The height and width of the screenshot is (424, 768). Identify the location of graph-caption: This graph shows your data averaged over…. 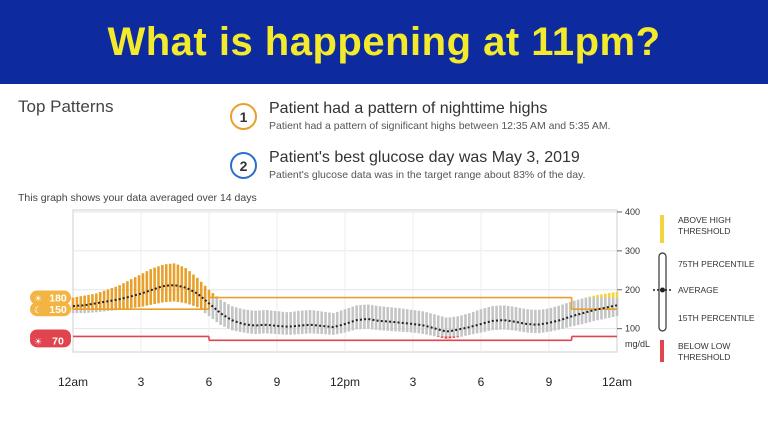
(137, 198).